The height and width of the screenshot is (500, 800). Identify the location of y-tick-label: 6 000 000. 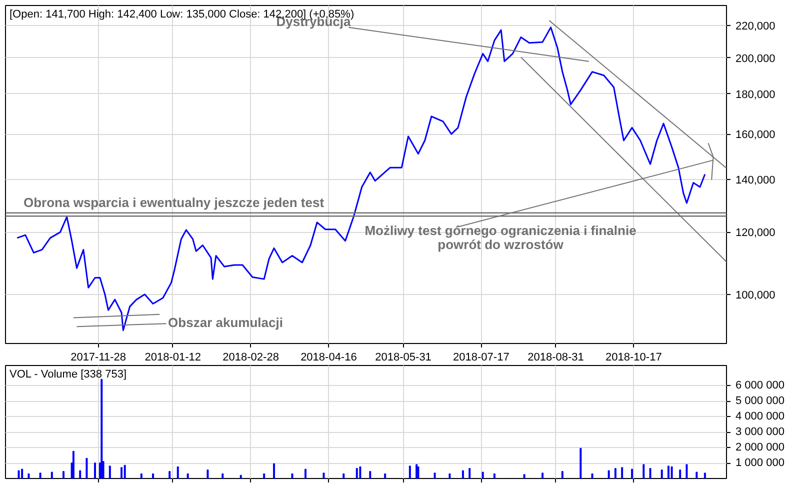
(760, 386).